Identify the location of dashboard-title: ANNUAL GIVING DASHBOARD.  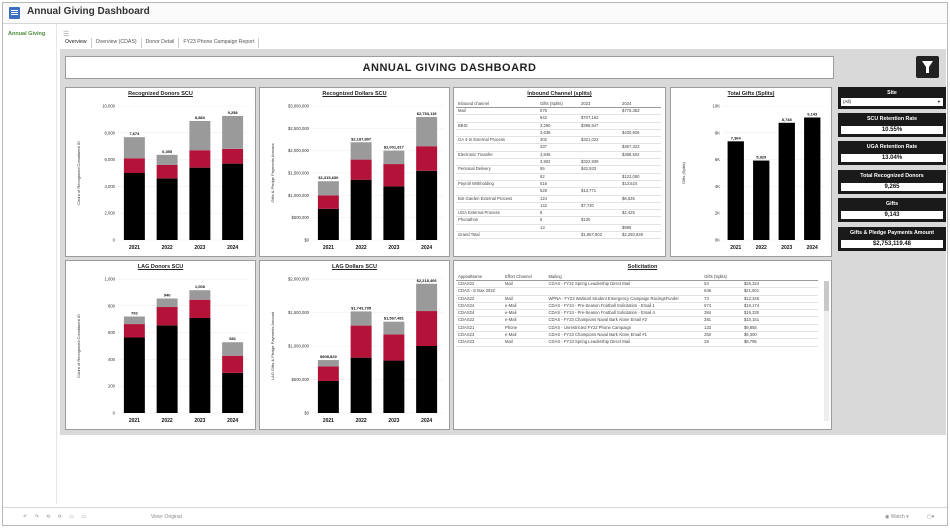
(449, 67).